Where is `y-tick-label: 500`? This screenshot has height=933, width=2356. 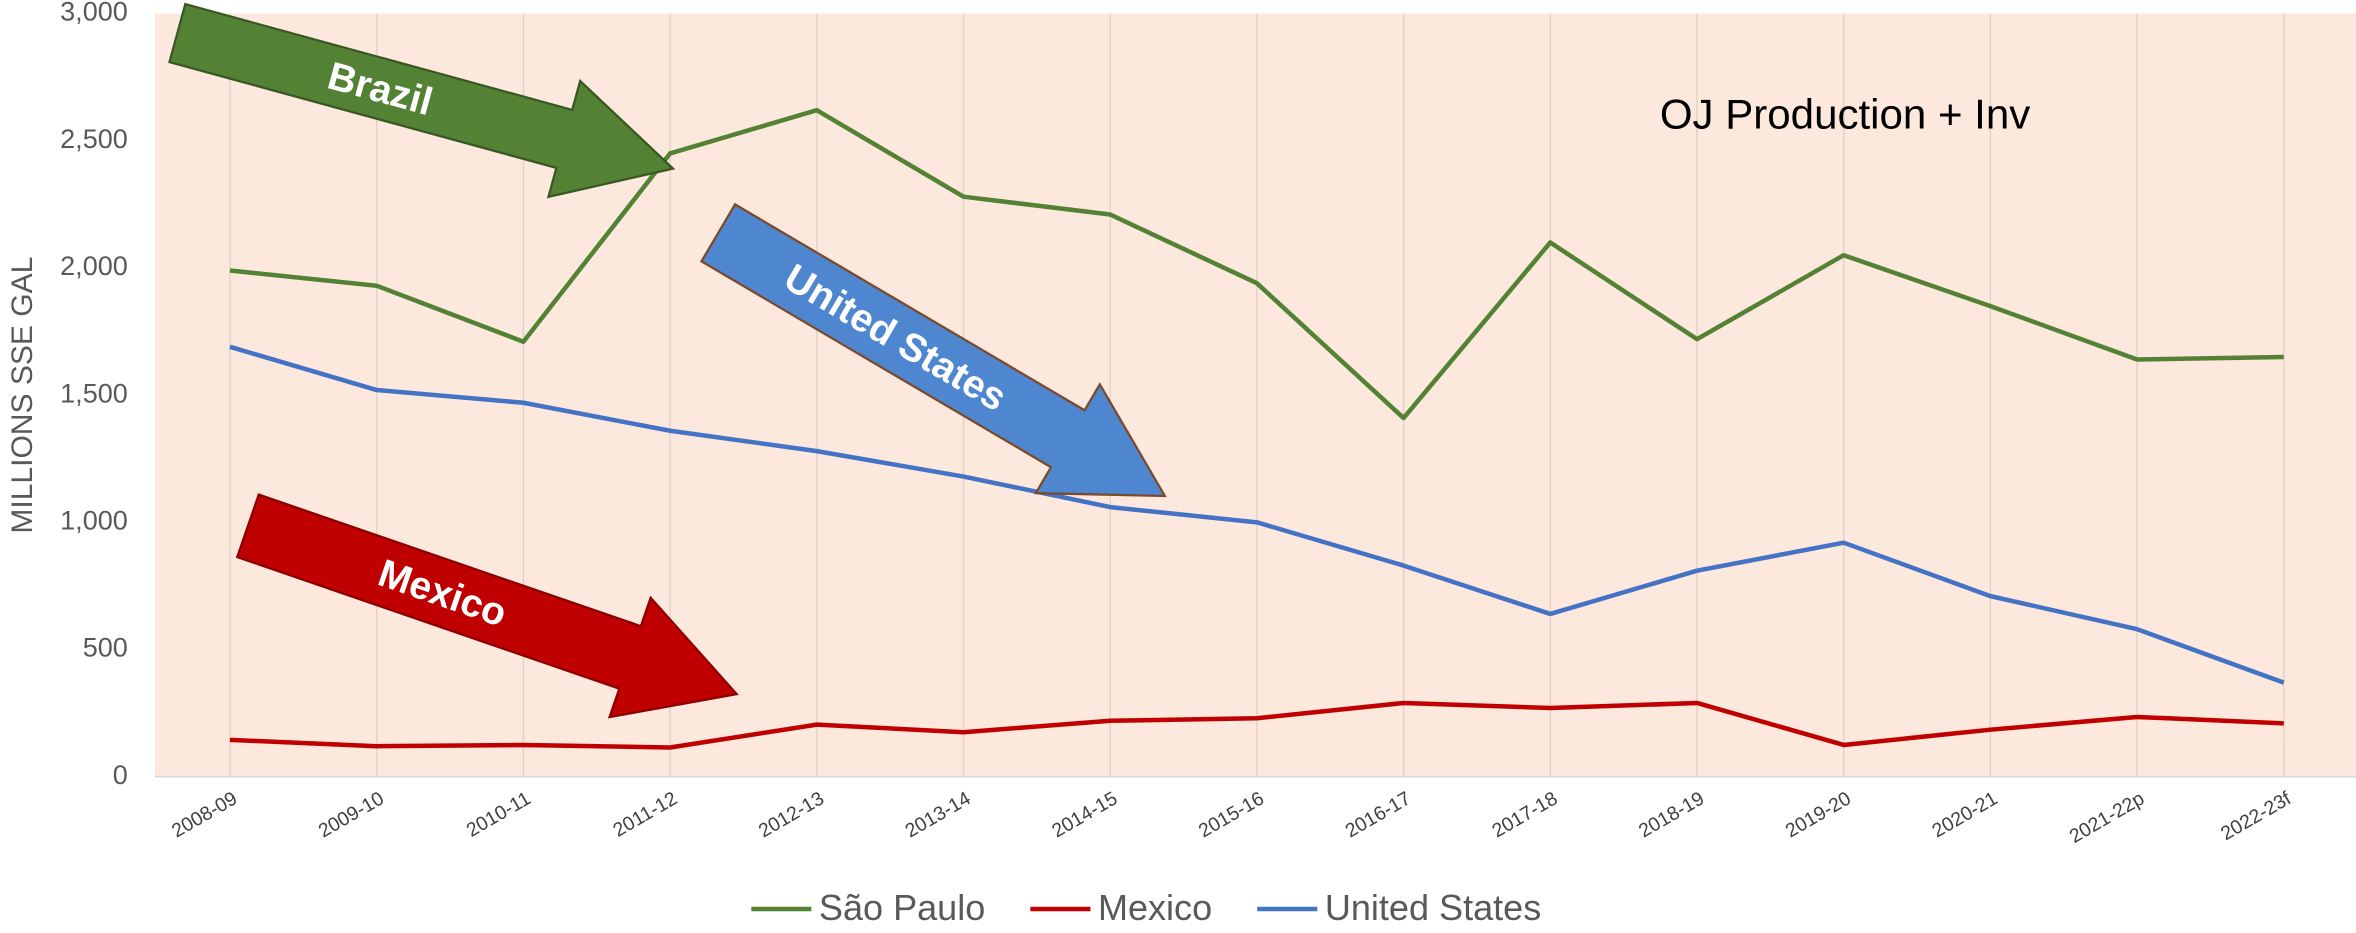
y-tick-label: 500 is located at coordinates (105, 648).